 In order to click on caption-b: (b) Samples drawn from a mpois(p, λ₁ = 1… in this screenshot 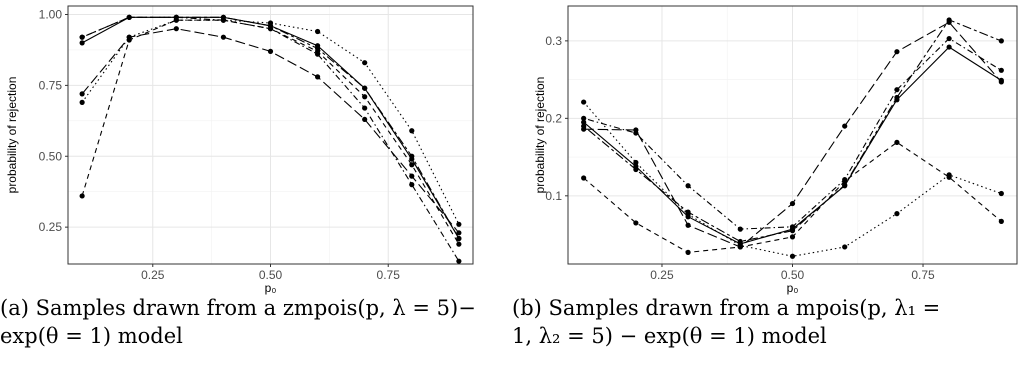, I will do `click(769, 322)`.